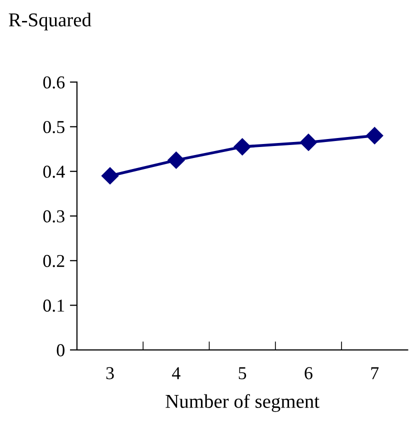 This screenshot has width=416, height=432. Describe the element at coordinates (53, 306) in the screenshot. I see `y-tick-label: 0.1` at that location.